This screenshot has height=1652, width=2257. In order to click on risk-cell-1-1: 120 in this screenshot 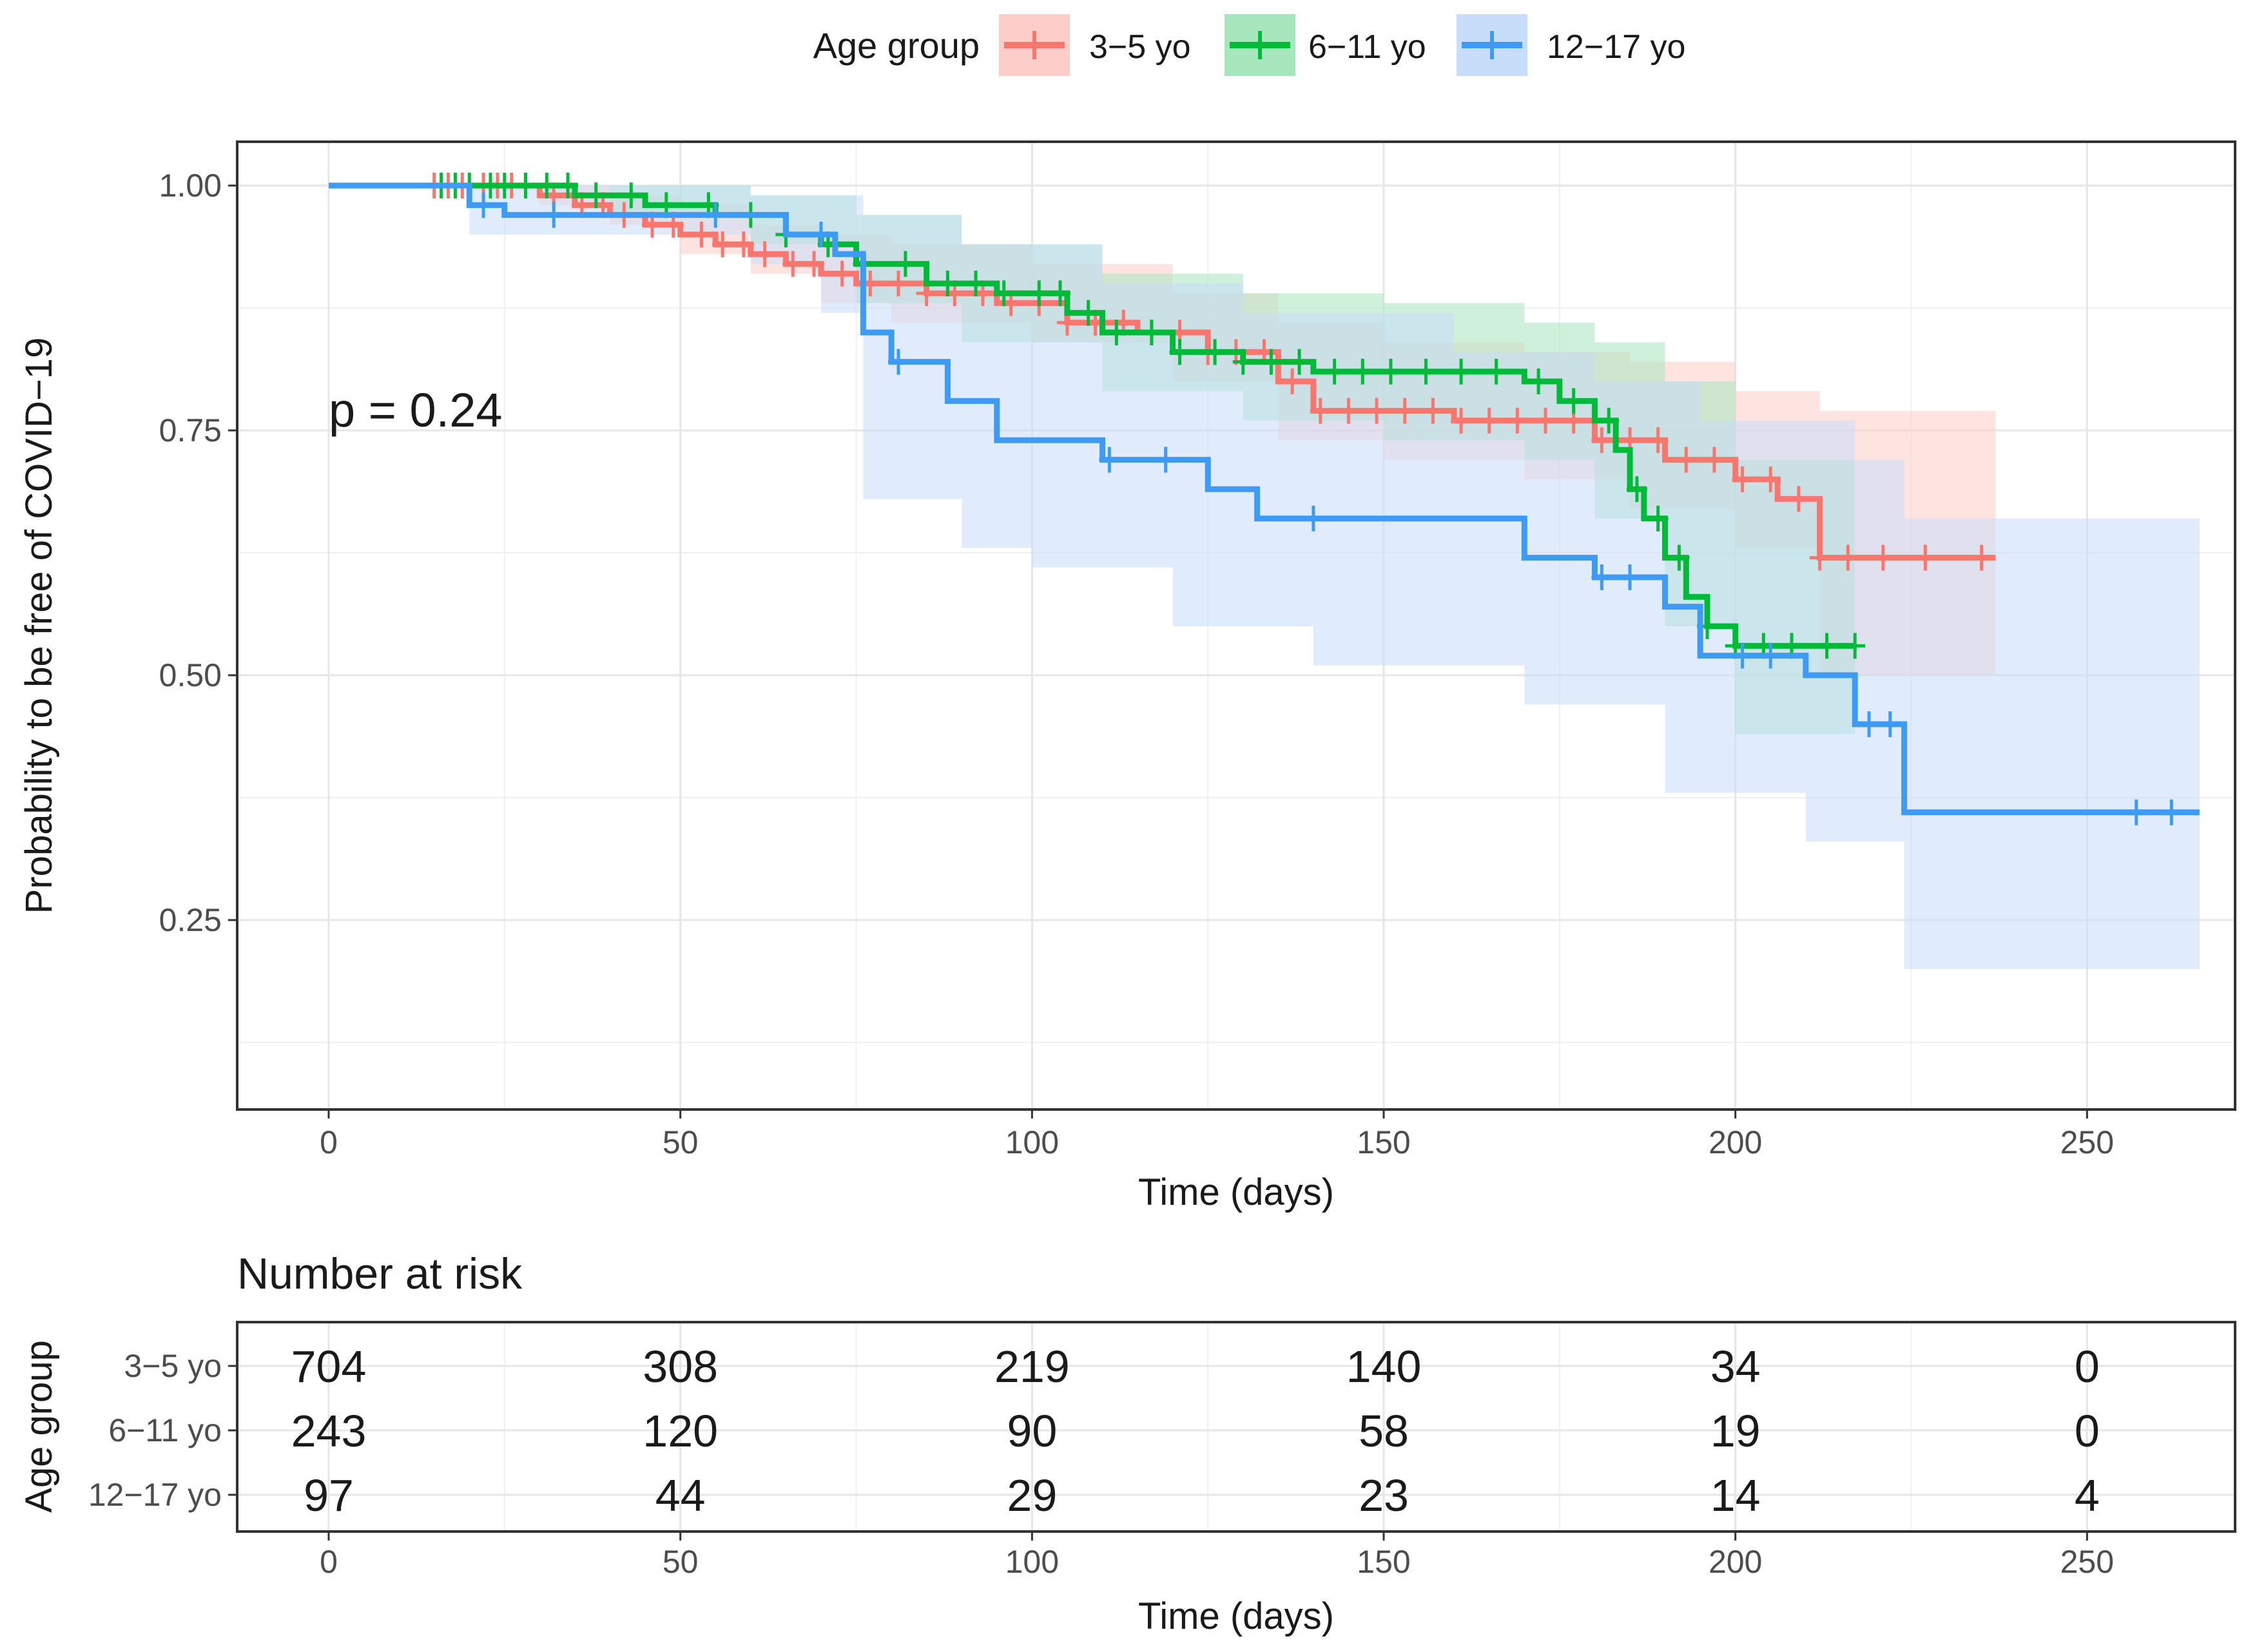, I will do `click(680, 1431)`.